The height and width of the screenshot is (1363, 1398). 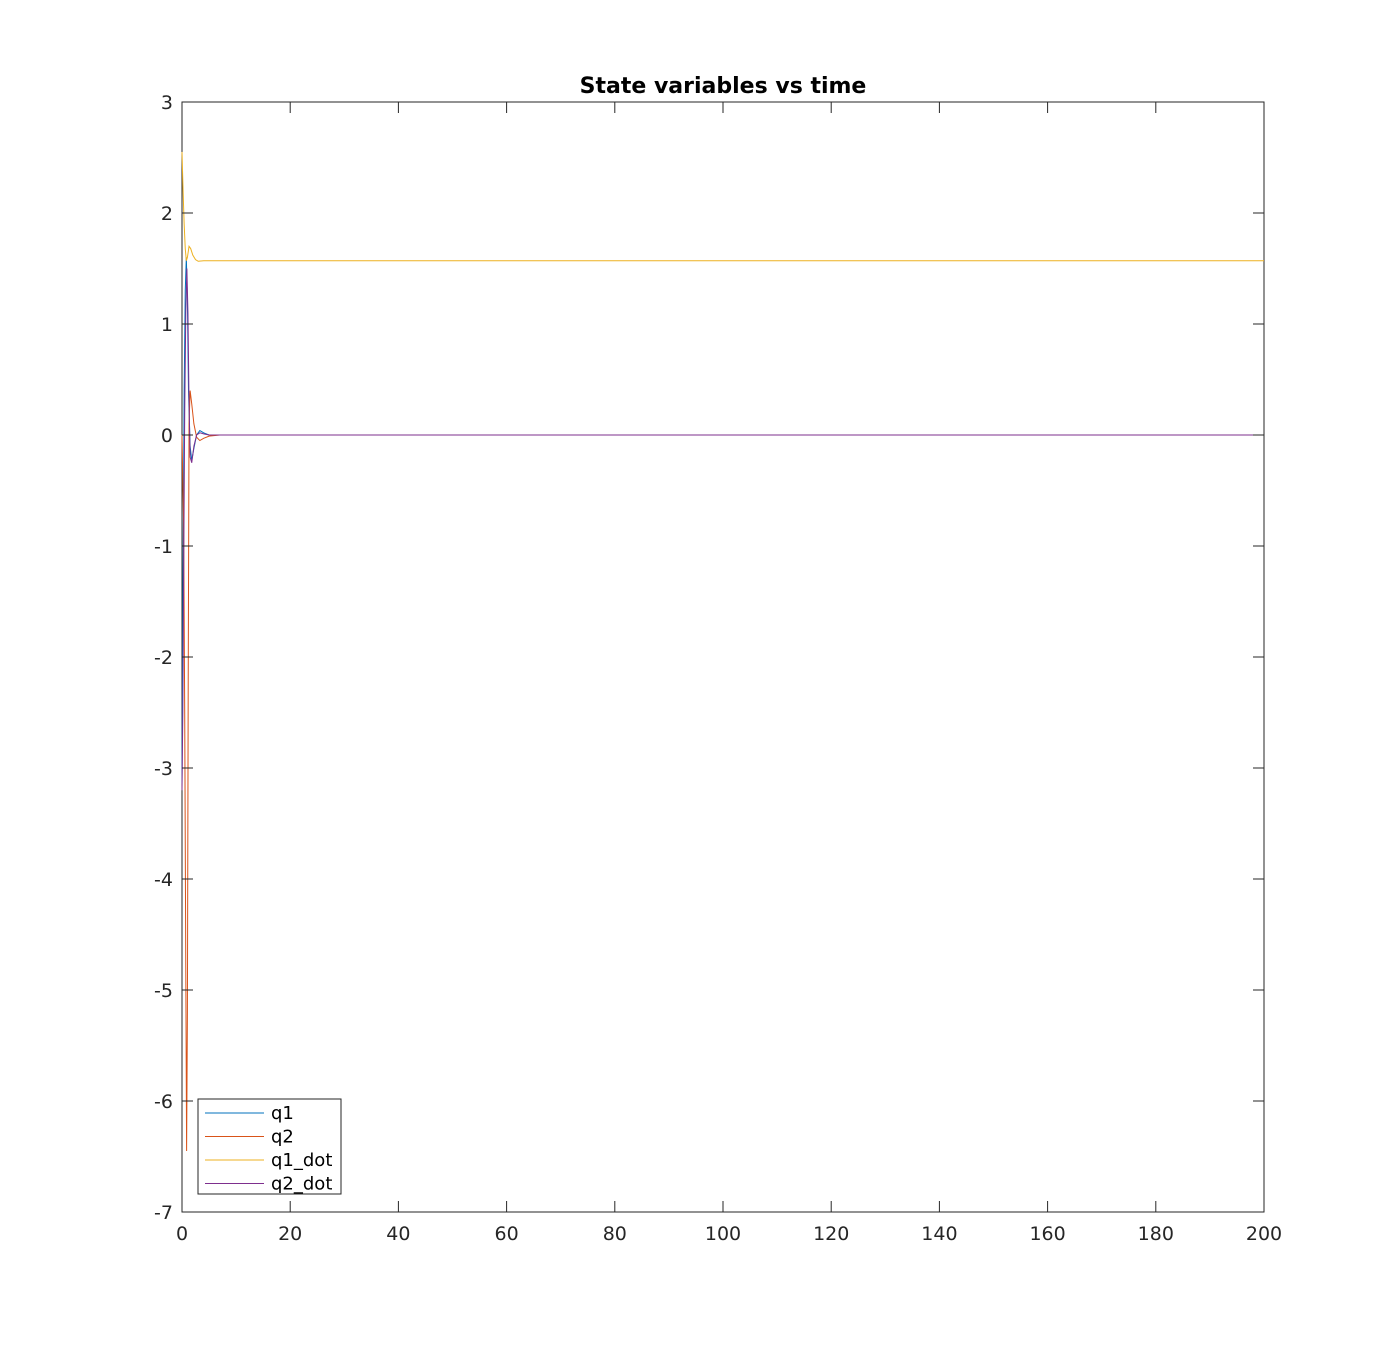 What do you see at coordinates (167, 214) in the screenshot?
I see `y-tick-label: 2` at bounding box center [167, 214].